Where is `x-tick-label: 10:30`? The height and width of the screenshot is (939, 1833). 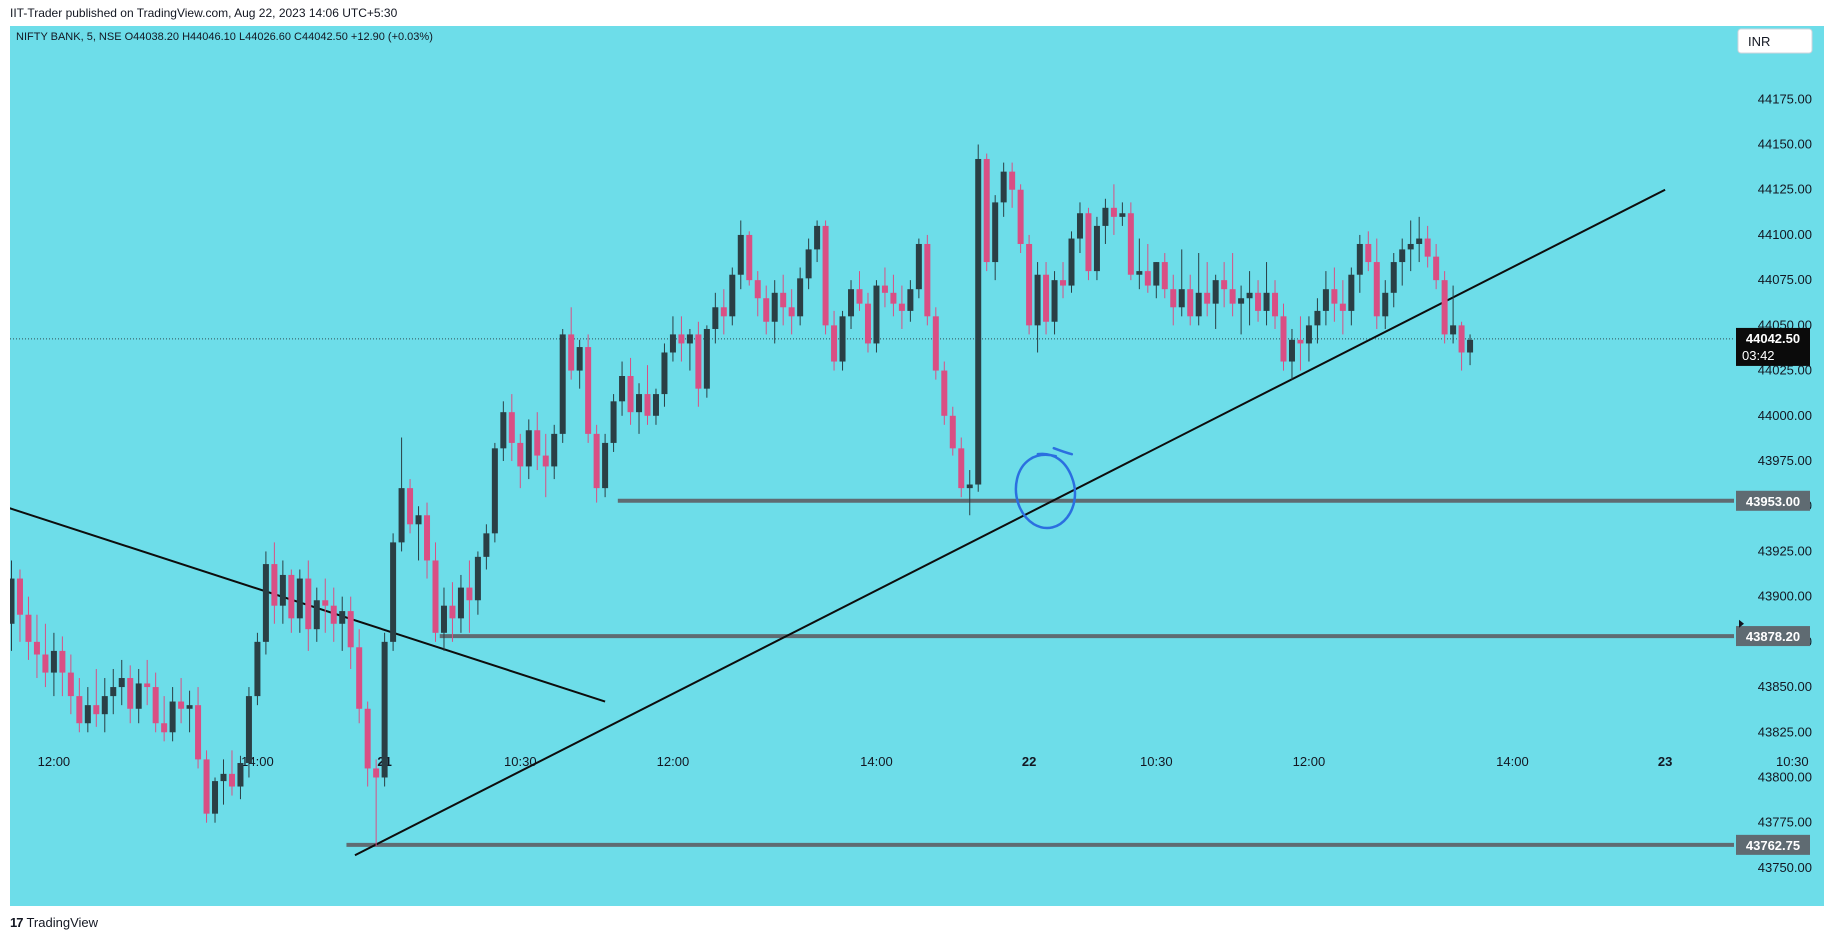 x-tick-label: 10:30 is located at coordinates (1792, 761).